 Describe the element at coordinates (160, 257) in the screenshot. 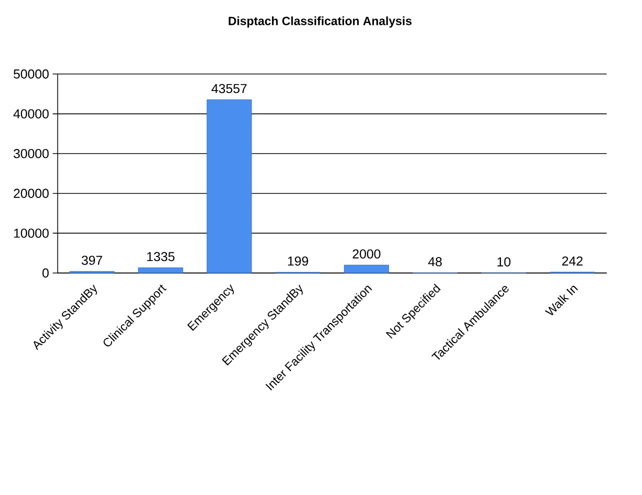

I see `data-label: 1335` at that location.